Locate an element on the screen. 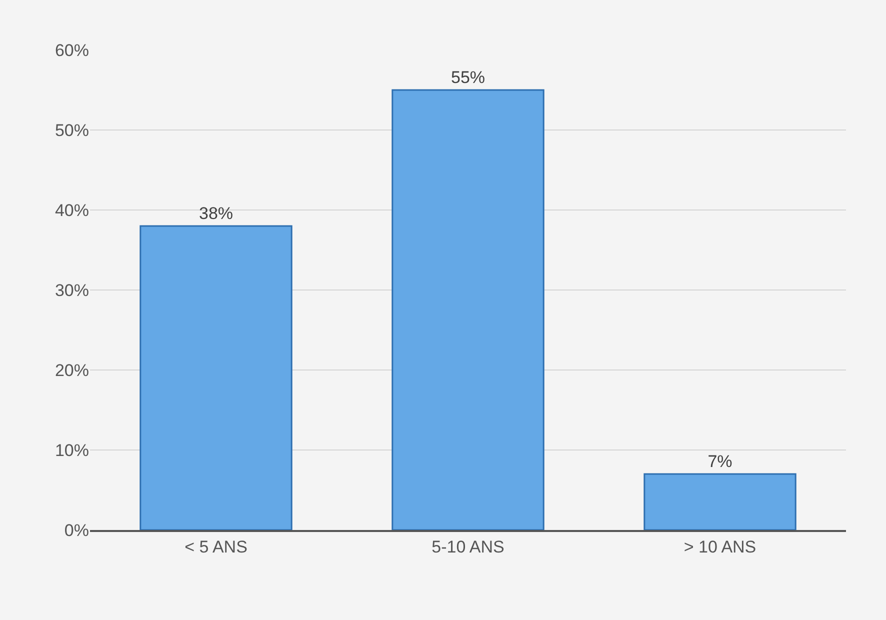 This screenshot has width=886, height=620. x-tick-label: 5-10 ANS is located at coordinates (468, 546).